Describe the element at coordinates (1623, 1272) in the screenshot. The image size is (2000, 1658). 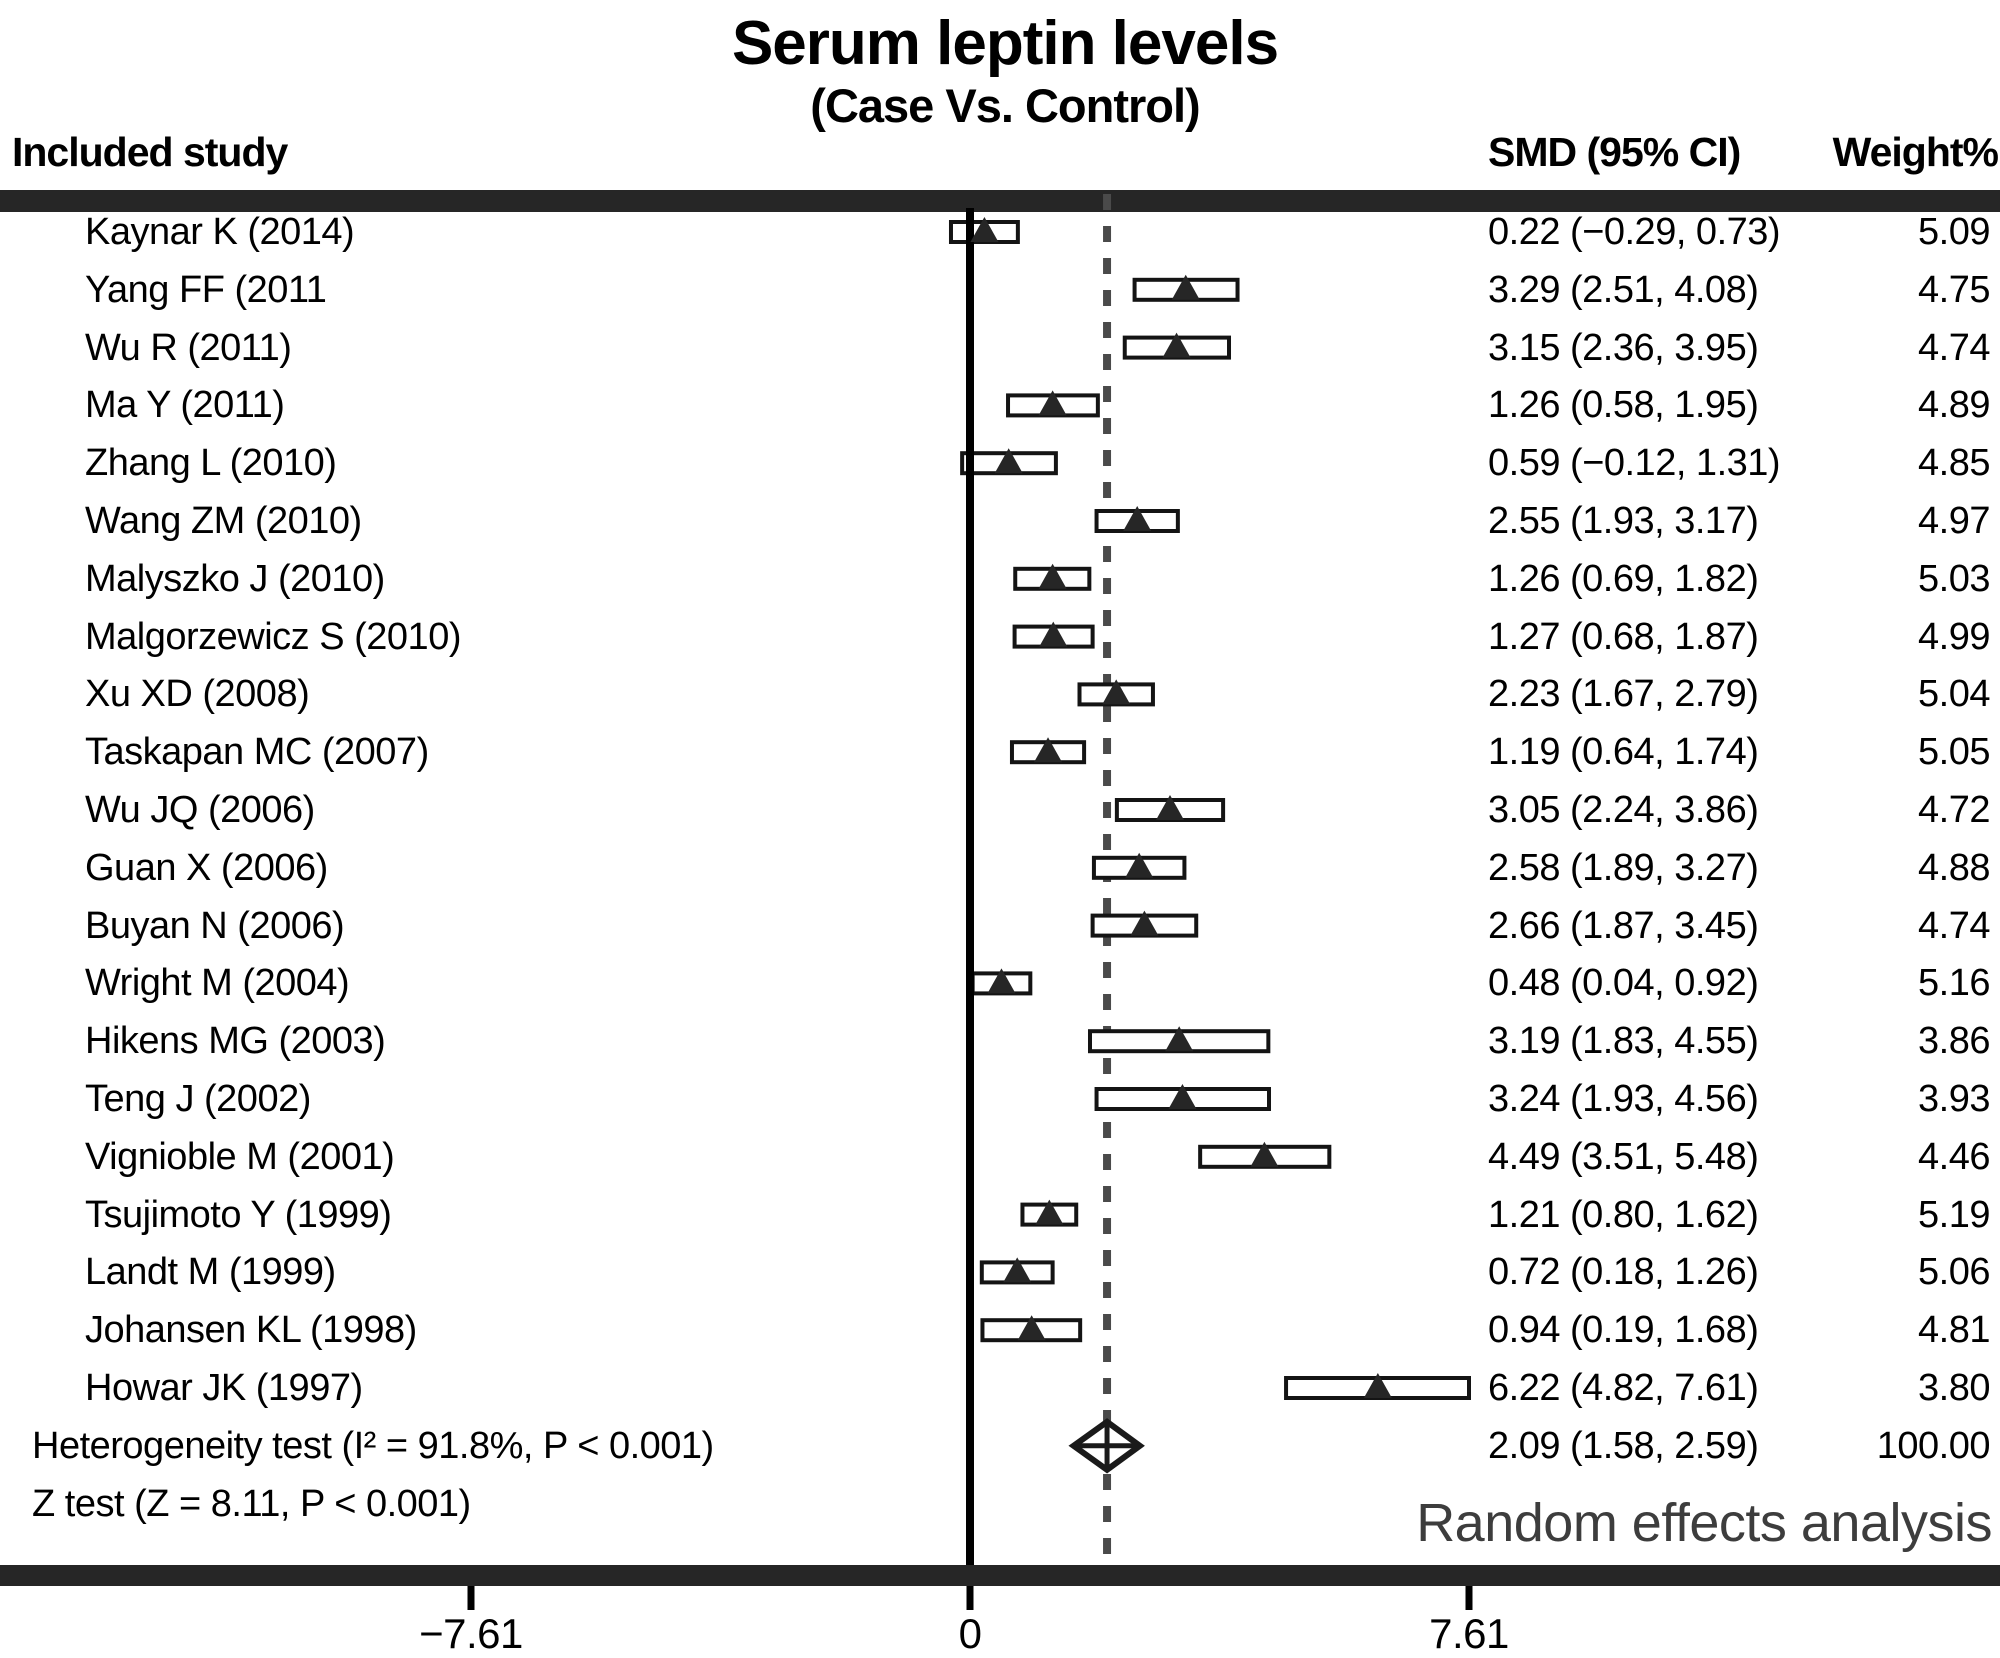
I see `smd-ci-value: 0.72 (0.18, 1.26)` at that location.